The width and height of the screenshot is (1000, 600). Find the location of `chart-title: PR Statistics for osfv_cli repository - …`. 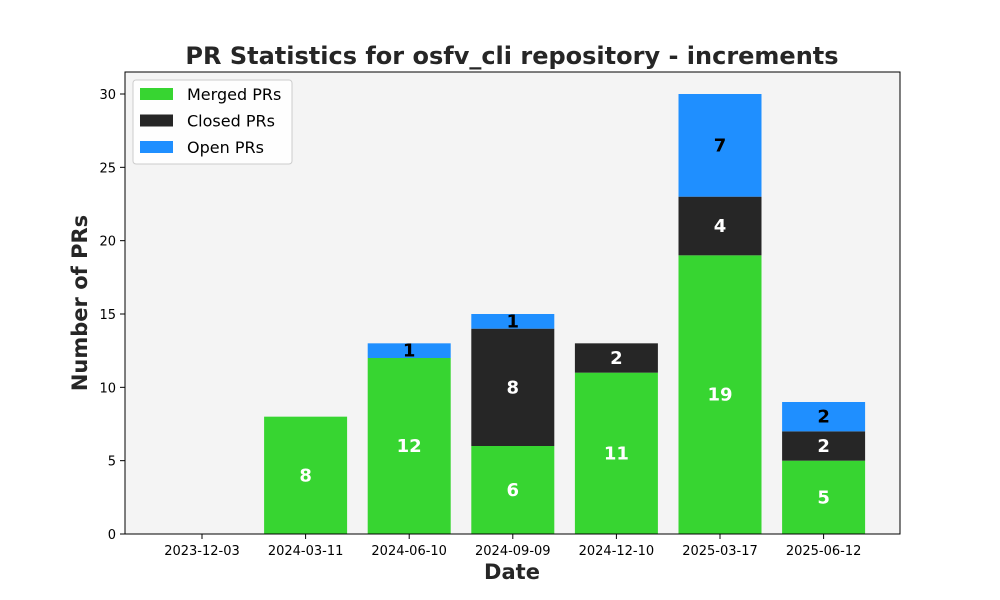

chart-title: PR Statistics for osfv_cli repository - … is located at coordinates (511, 56).